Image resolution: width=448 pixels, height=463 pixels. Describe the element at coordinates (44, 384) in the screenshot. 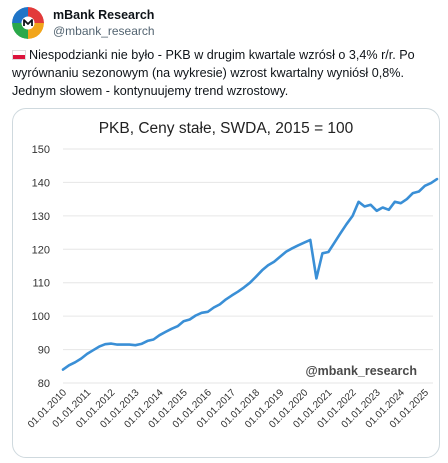

I see `y-tick-label: 80` at that location.